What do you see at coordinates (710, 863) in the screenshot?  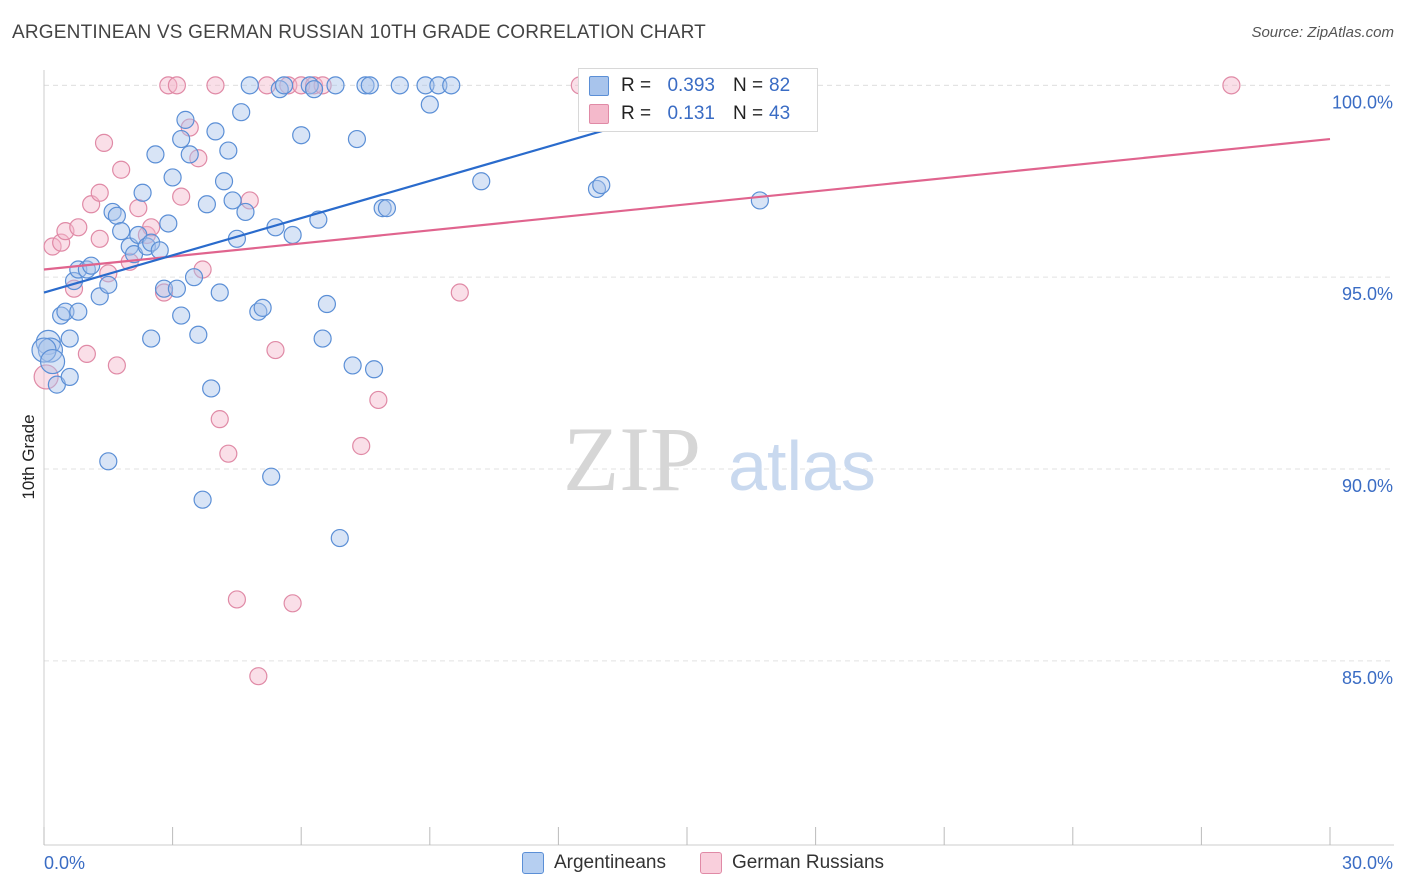 I see `series-swatch-pink` at bounding box center [710, 863].